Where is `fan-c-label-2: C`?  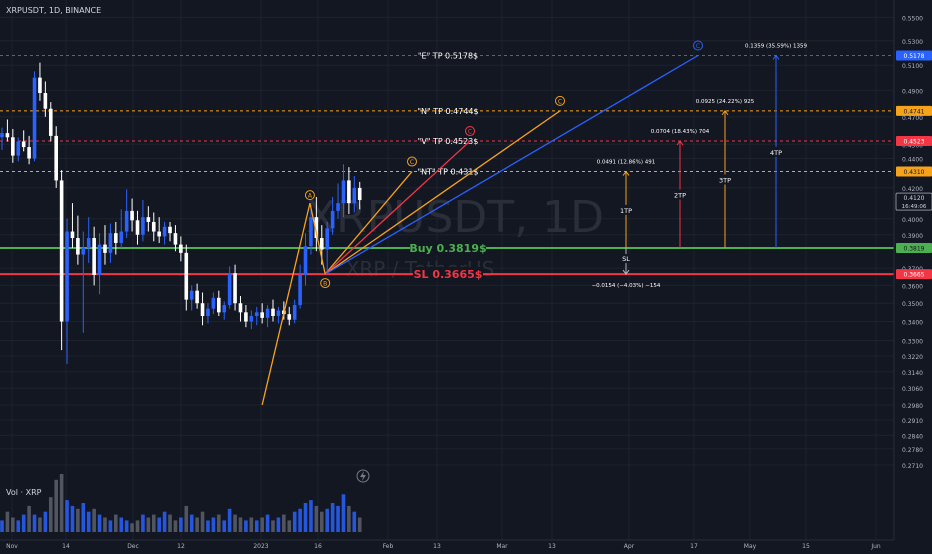 fan-c-label-2: C is located at coordinates (470, 132).